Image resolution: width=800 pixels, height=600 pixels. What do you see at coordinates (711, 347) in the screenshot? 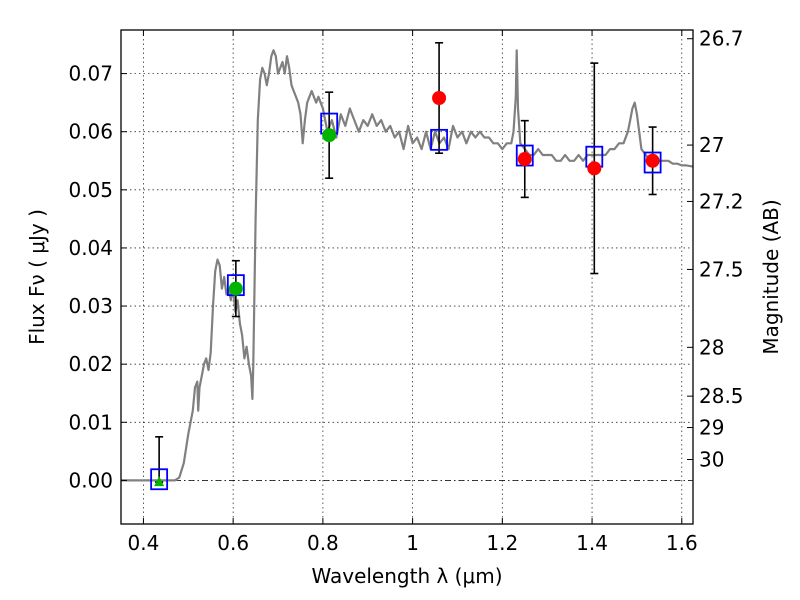
I see `y2-tick-label: 28` at bounding box center [711, 347].